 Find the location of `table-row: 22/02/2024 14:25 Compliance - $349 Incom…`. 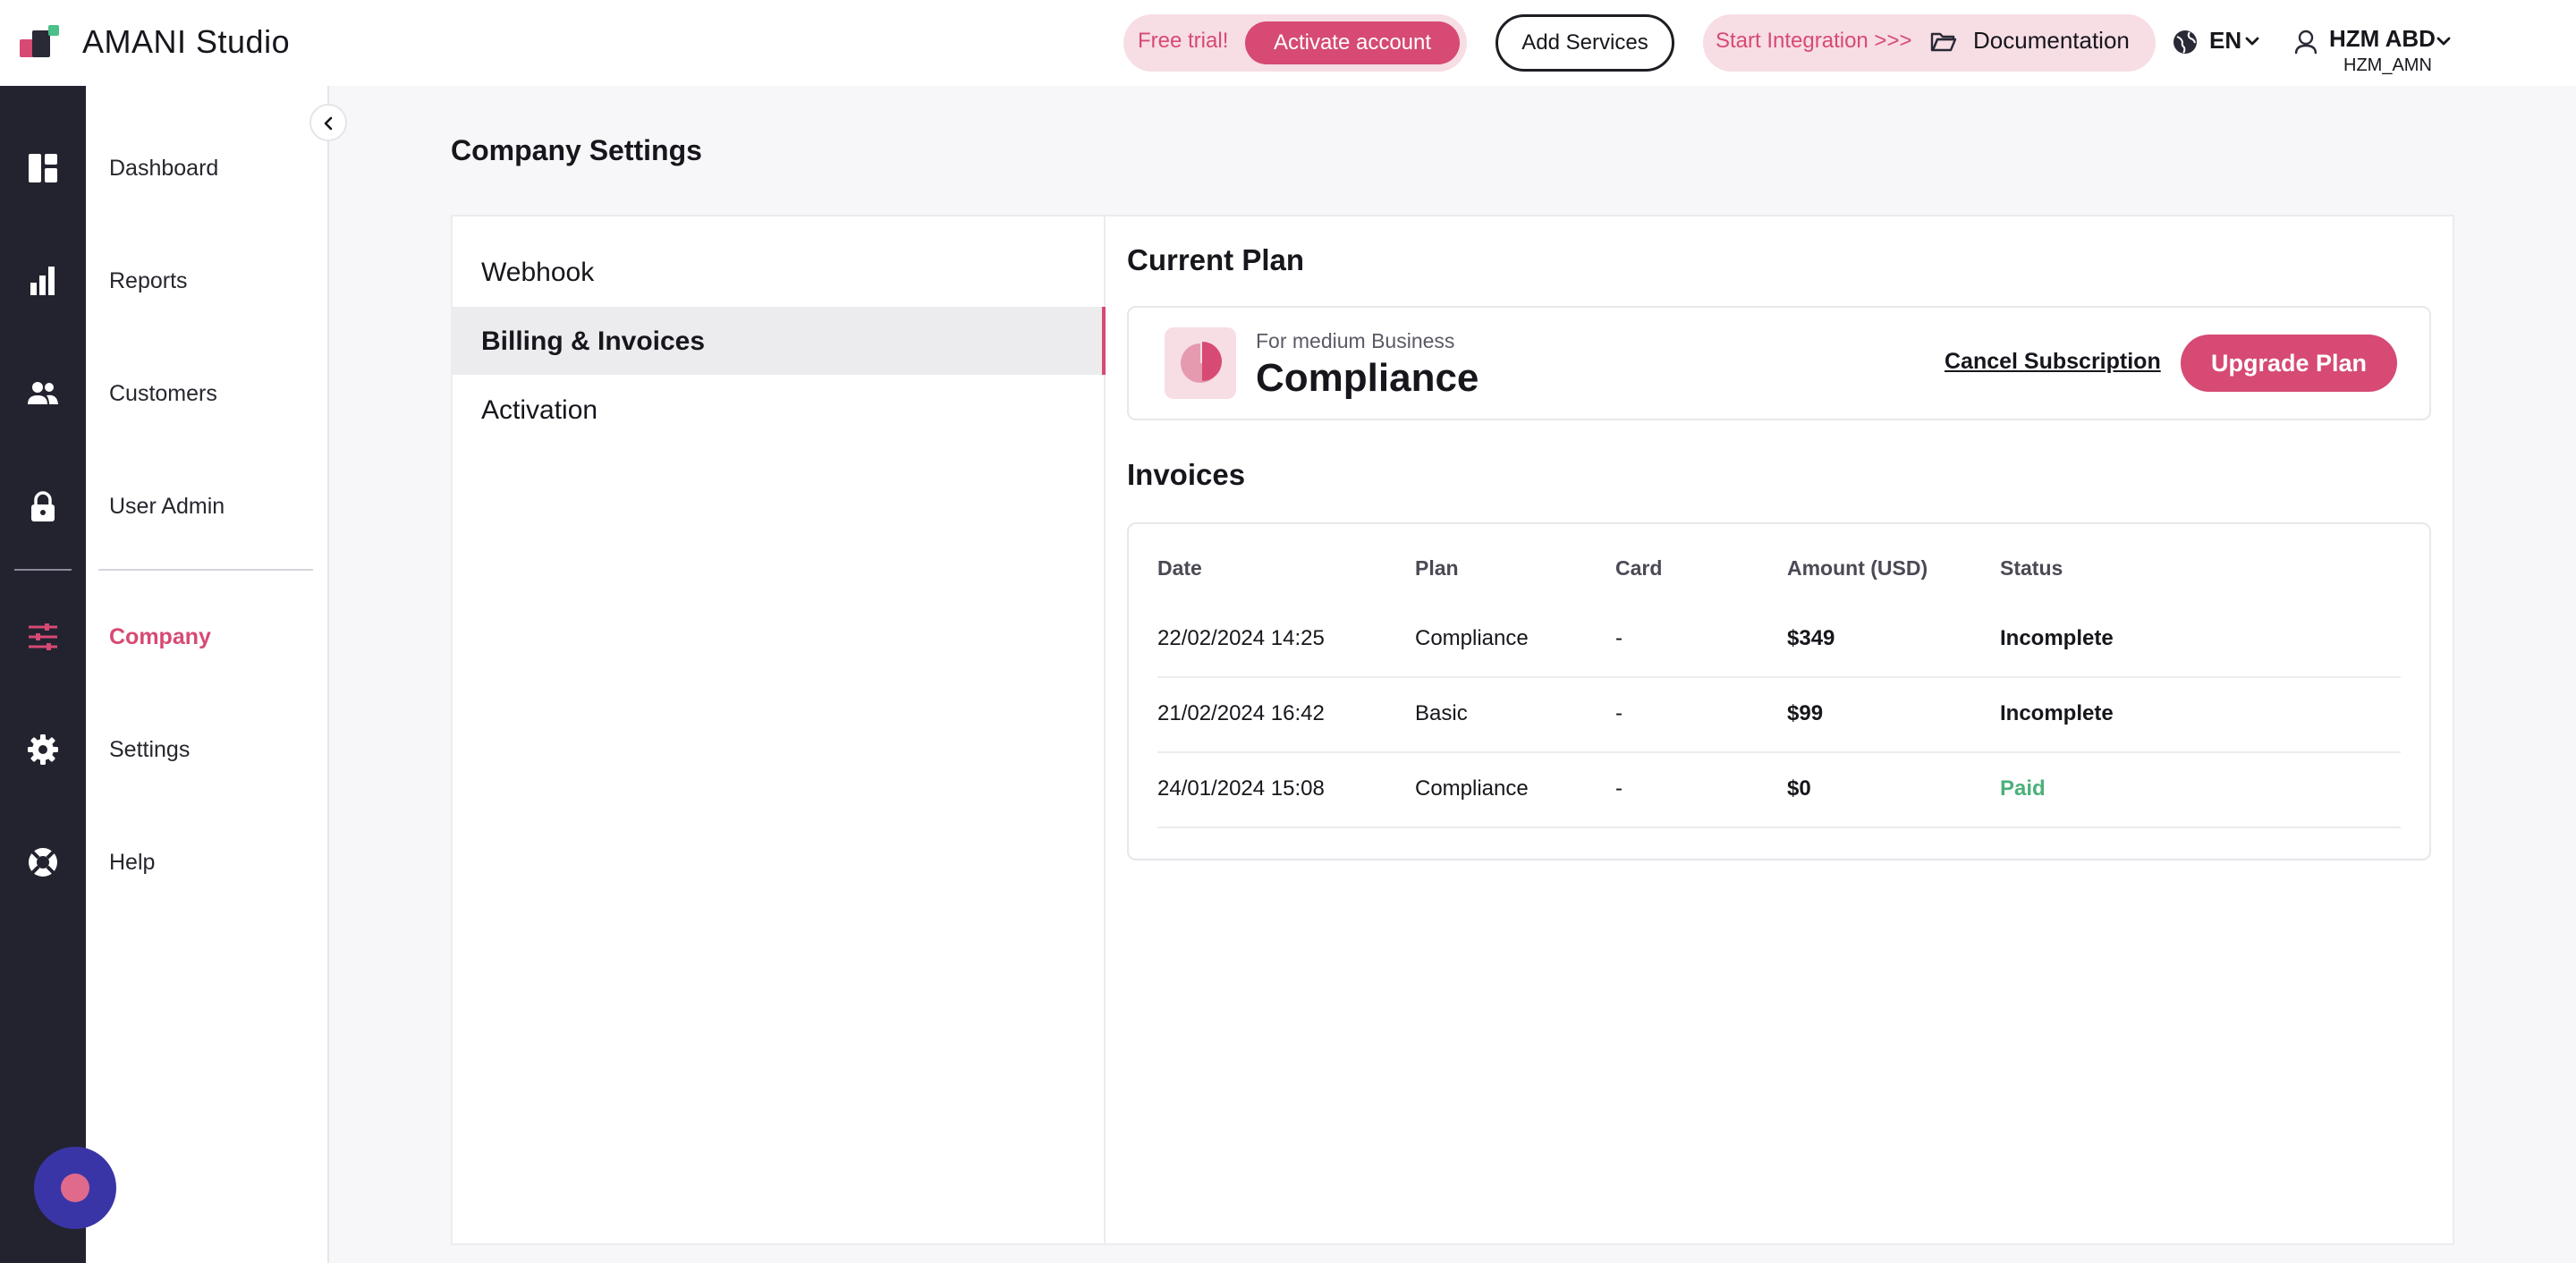

table-row: 22/02/2024 14:25 Compliance - $349 Incom… is located at coordinates (1779, 640).